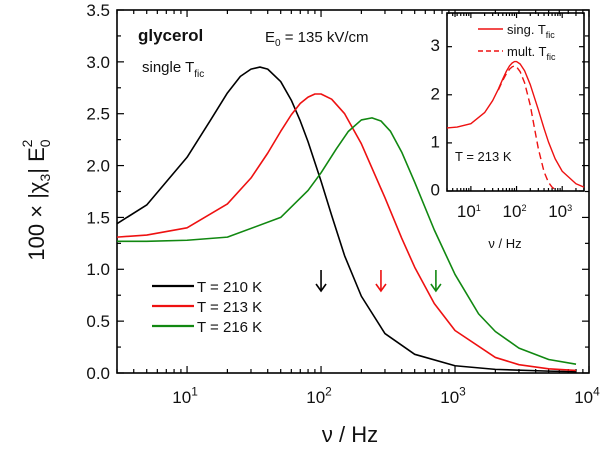 The image size is (601, 449). I want to click on inset-plot-area: 10¹ 10² 10³ 0 1 2 3 sing. Tfic mult. Tfic, so click(508, 116).